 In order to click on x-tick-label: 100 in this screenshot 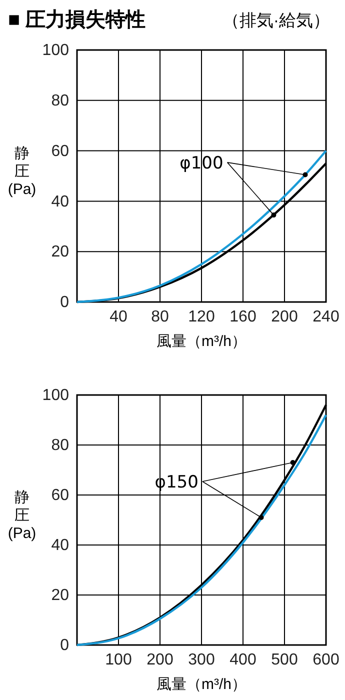, I will do `click(118, 659)`.